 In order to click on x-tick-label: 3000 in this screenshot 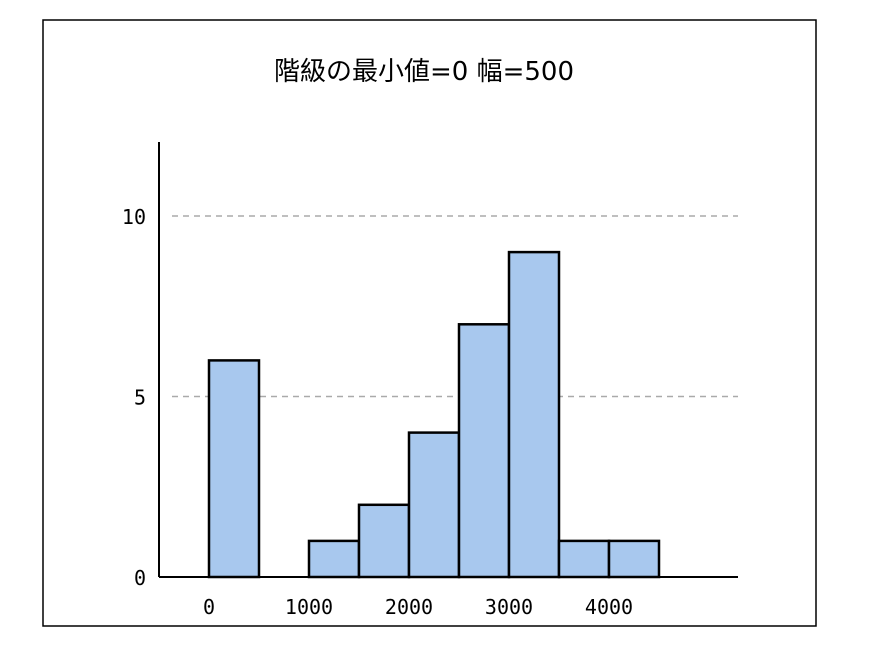, I will do `click(509, 607)`.